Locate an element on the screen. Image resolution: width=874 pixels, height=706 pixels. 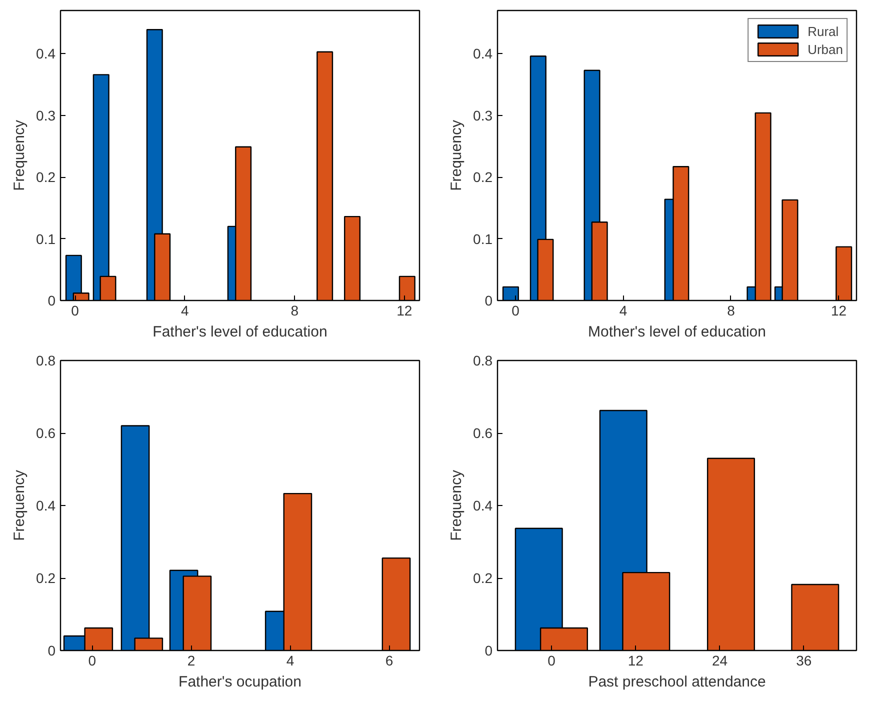
legend-label: Urban is located at coordinates (825, 49).